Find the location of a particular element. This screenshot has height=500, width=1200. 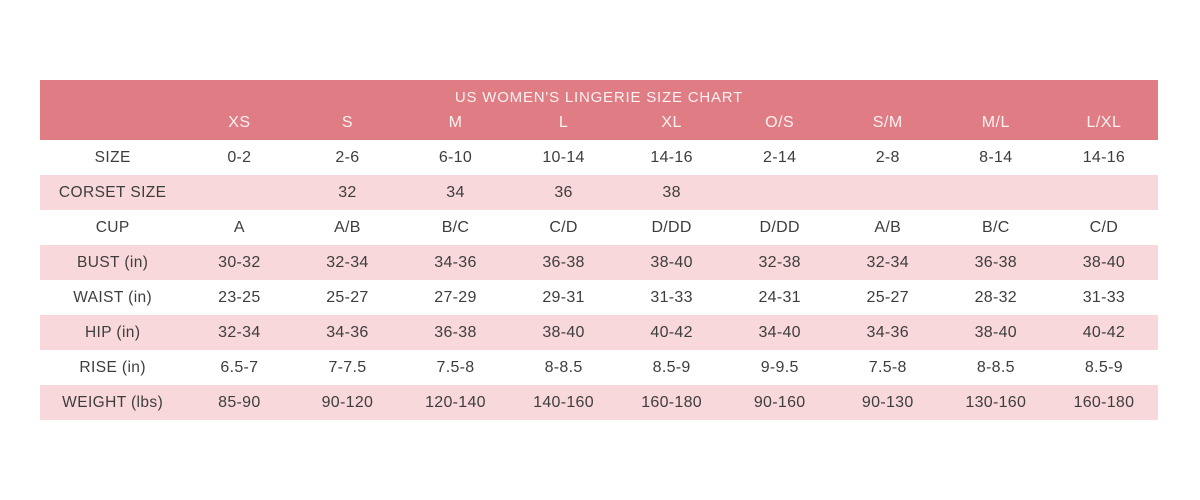

table-cell: 90-160 is located at coordinates (779, 402).